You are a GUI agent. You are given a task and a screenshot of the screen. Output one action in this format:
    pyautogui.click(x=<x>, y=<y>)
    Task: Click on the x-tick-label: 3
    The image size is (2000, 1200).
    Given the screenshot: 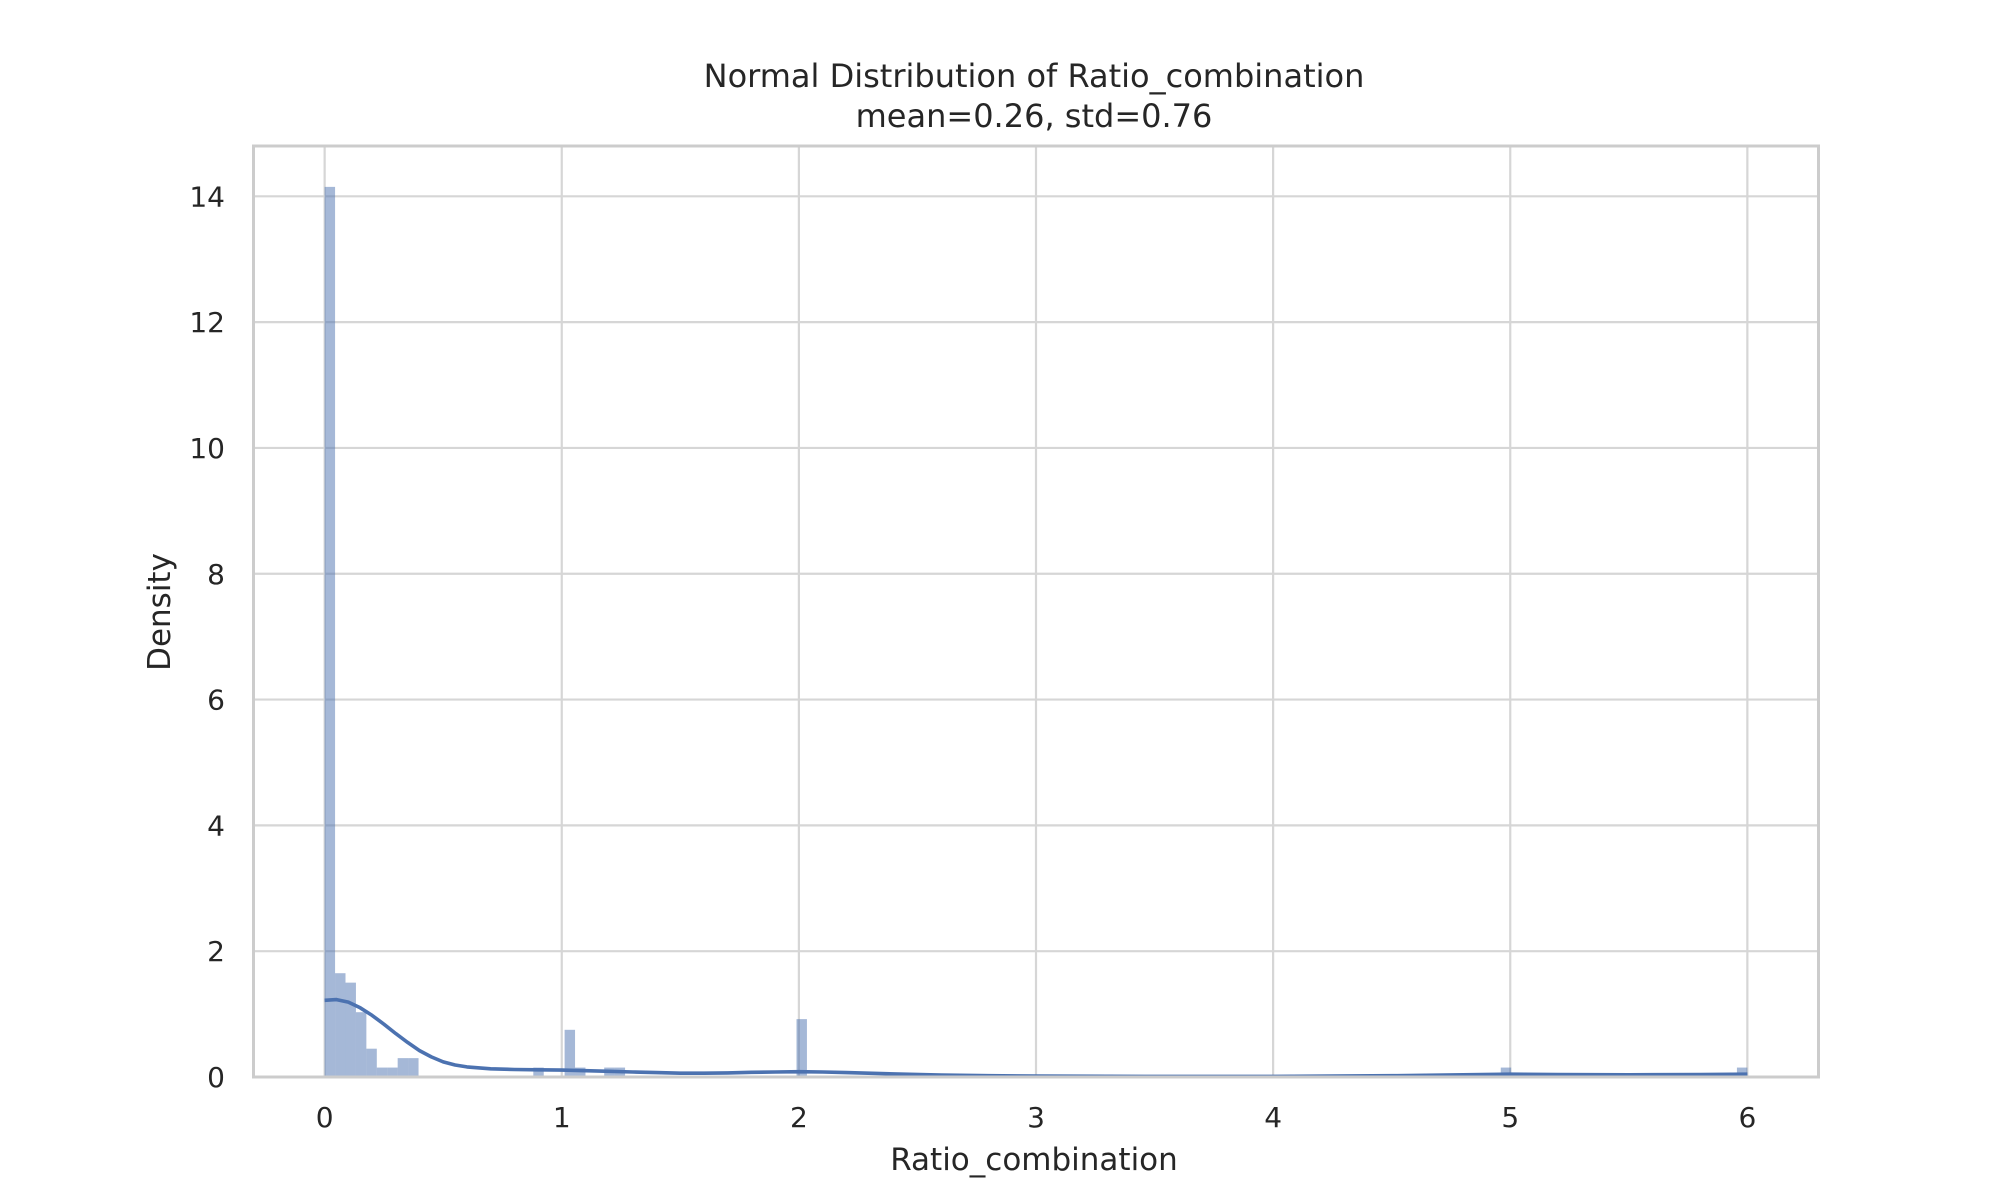 What is the action you would take?
    pyautogui.click(x=1036, y=1117)
    